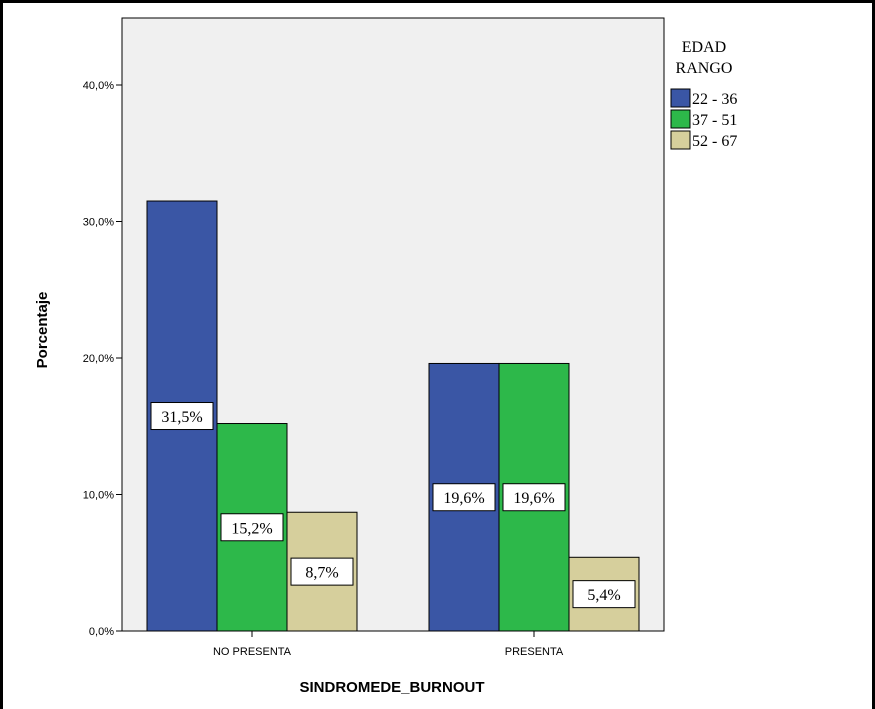 The image size is (875, 709). I want to click on x-axis-title: SINDROMEDE_BURNOUT, so click(391, 687).